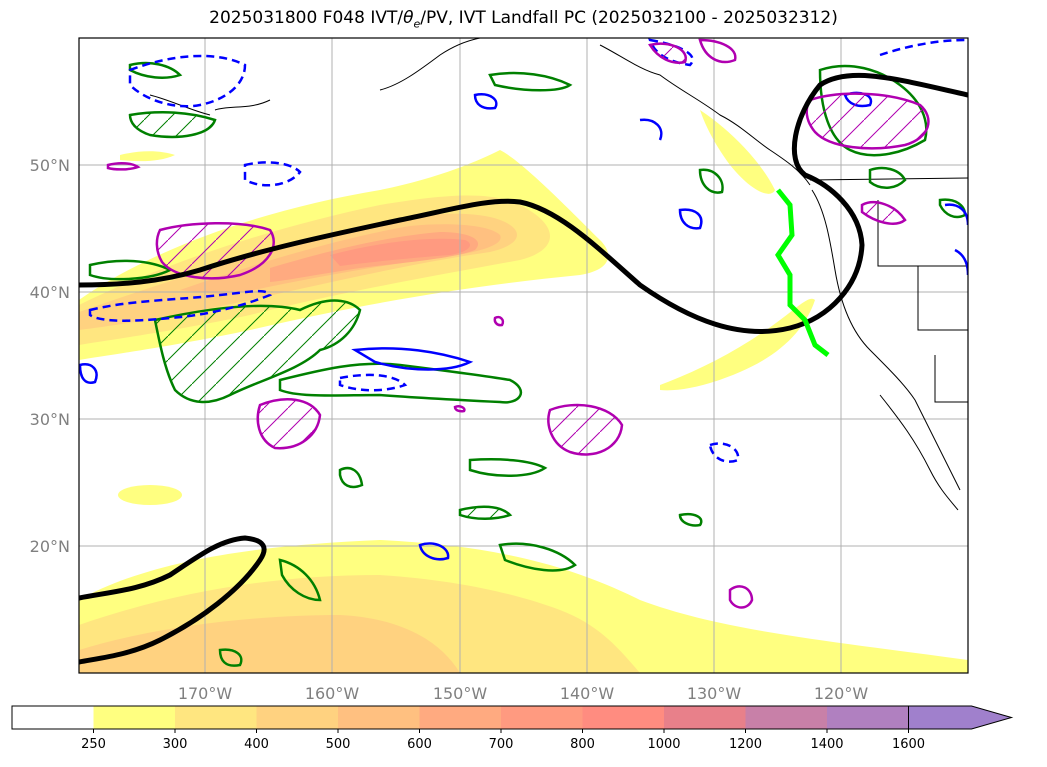 The height and width of the screenshot is (767, 1047). I want to click on lon-label: 170°W, so click(205, 693).